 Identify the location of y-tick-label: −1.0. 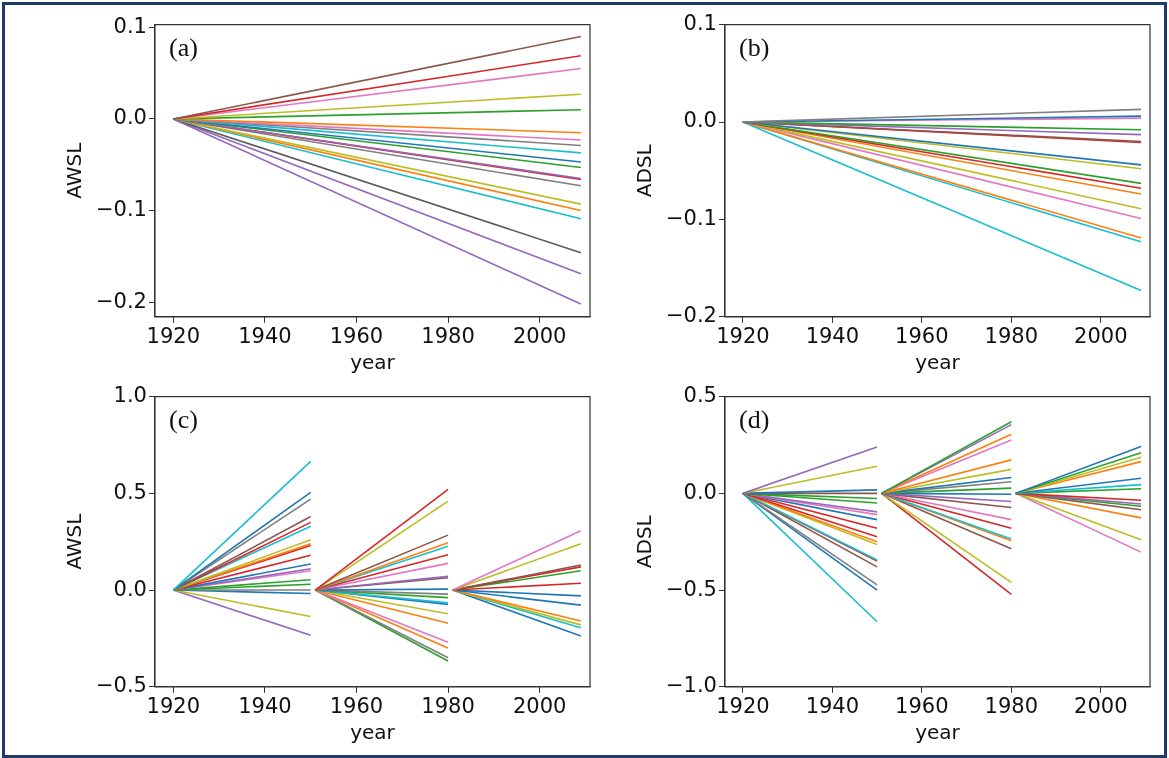
(691, 685).